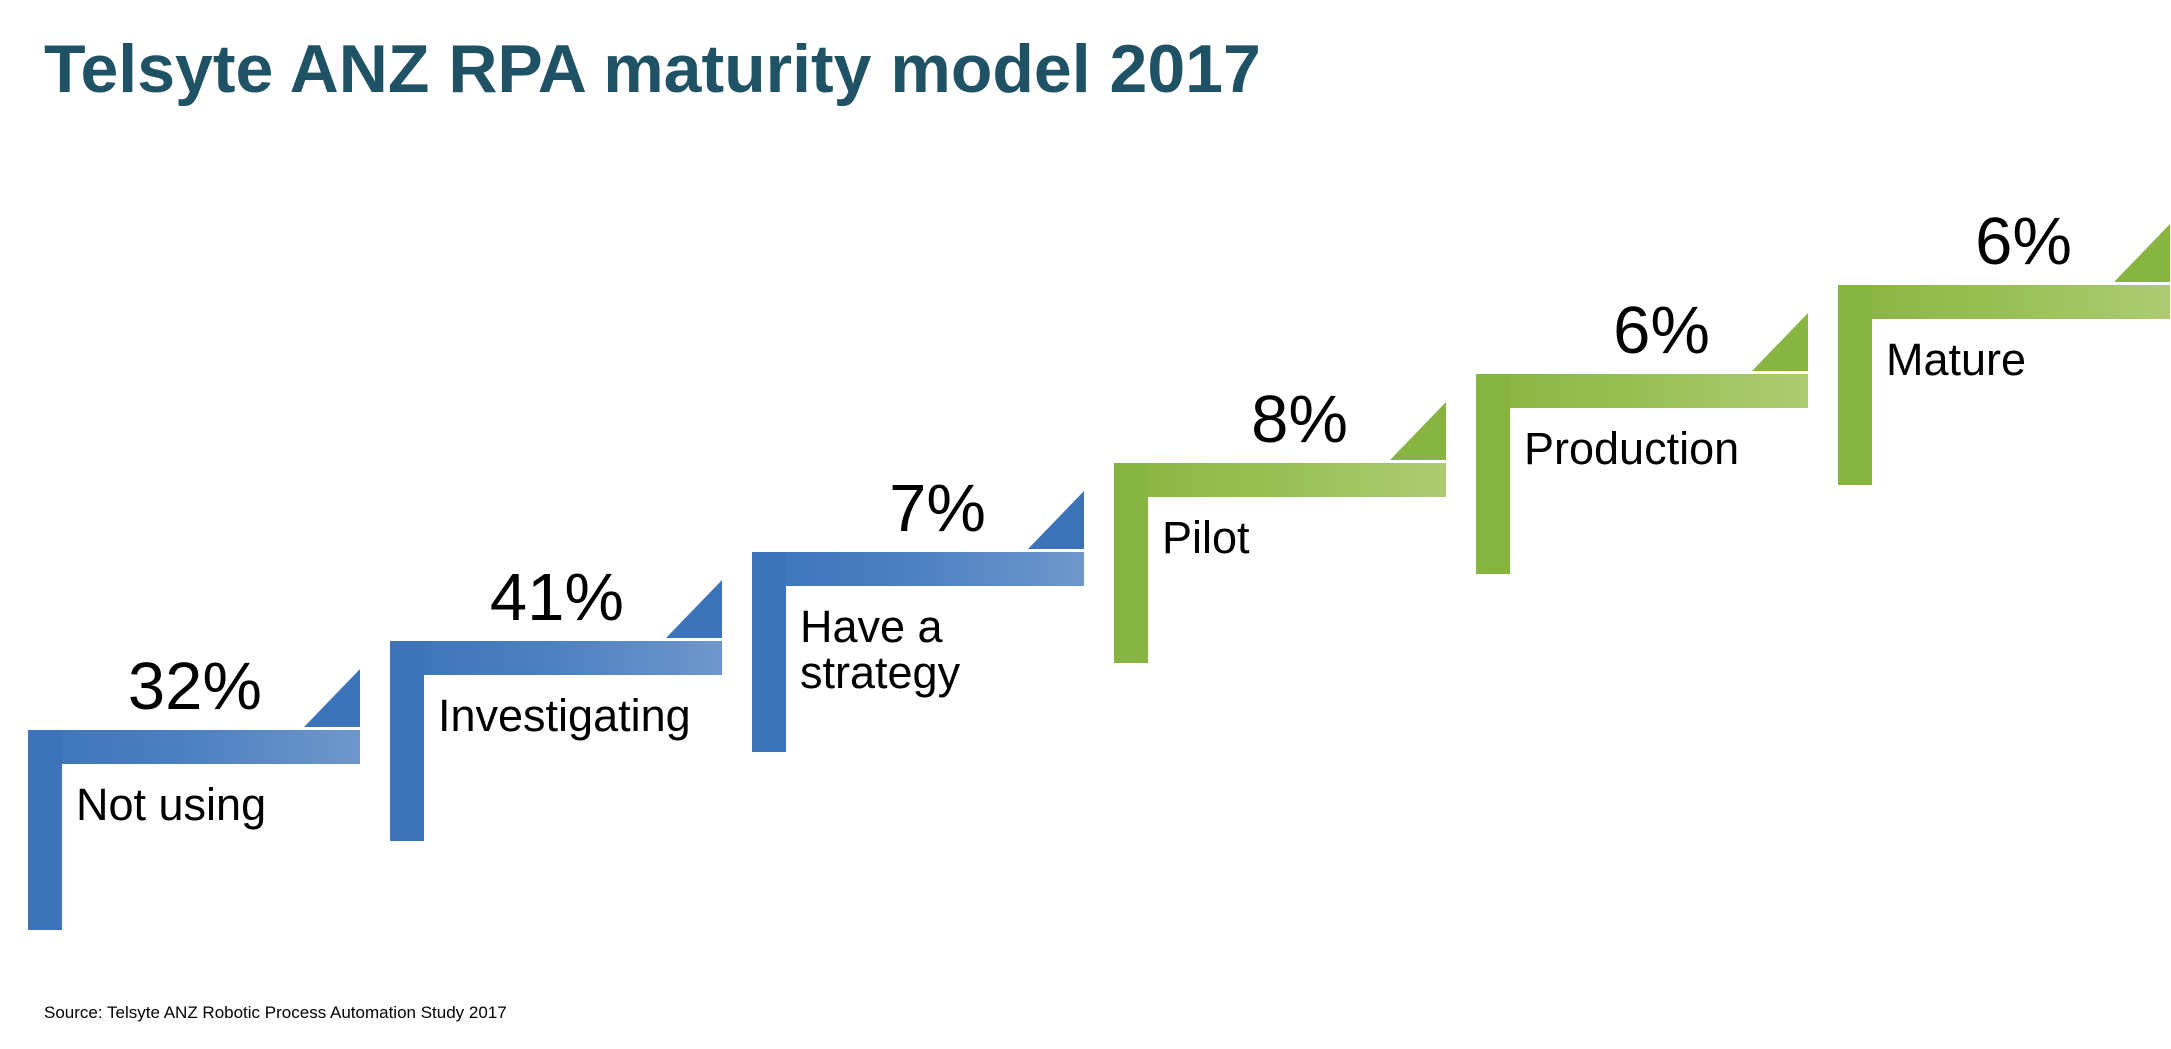 This screenshot has width=2171, height=1049. I want to click on step-percent: 32%, so click(194, 686).